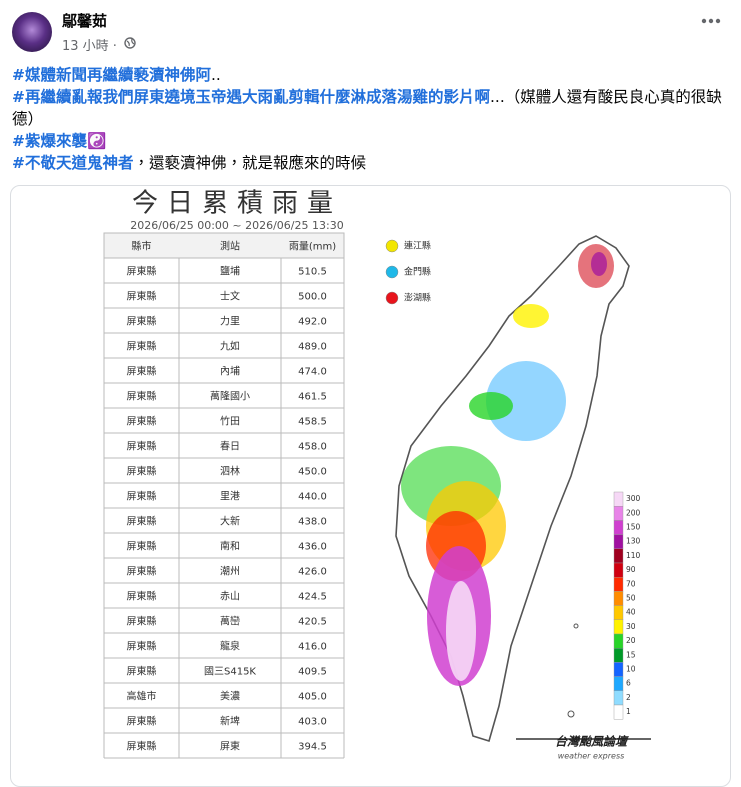 Image resolution: width=741 pixels, height=787 pixels. I want to click on table-cell: 竹田, so click(230, 421).